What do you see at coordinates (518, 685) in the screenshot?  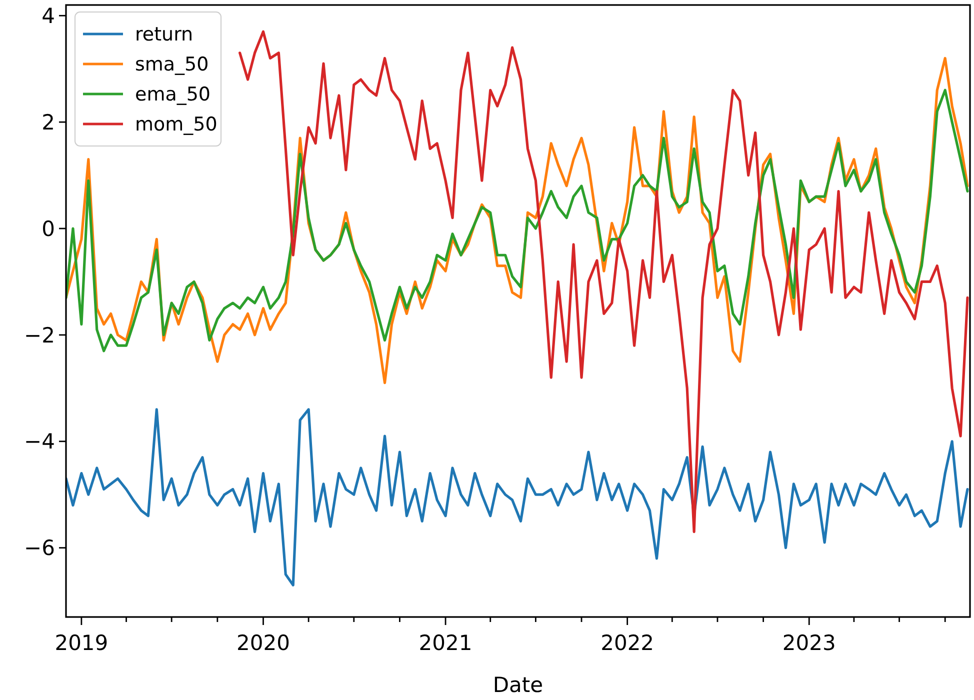 I see `x-axis-title: Date` at bounding box center [518, 685].